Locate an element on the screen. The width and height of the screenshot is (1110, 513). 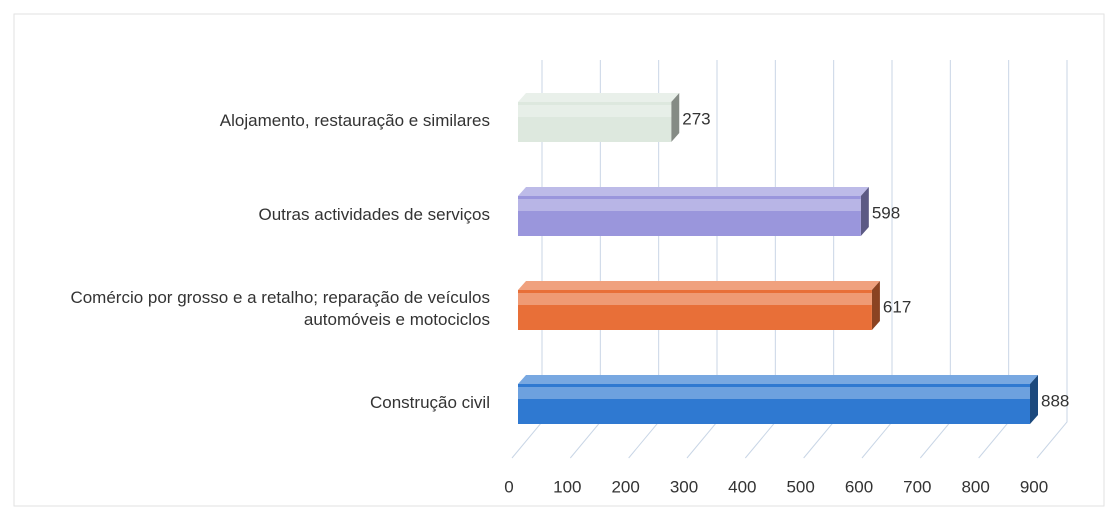
y-tick-label: Construção civil is located at coordinates (430, 402).